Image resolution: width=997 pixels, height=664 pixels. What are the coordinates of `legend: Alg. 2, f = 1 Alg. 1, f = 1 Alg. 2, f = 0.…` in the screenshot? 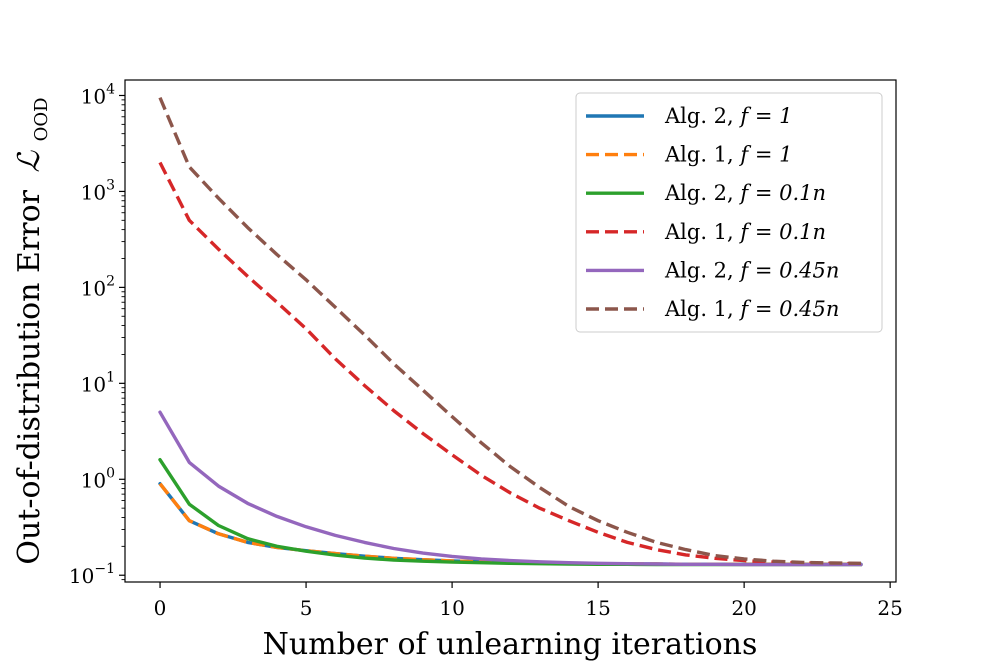 It's located at (729, 212).